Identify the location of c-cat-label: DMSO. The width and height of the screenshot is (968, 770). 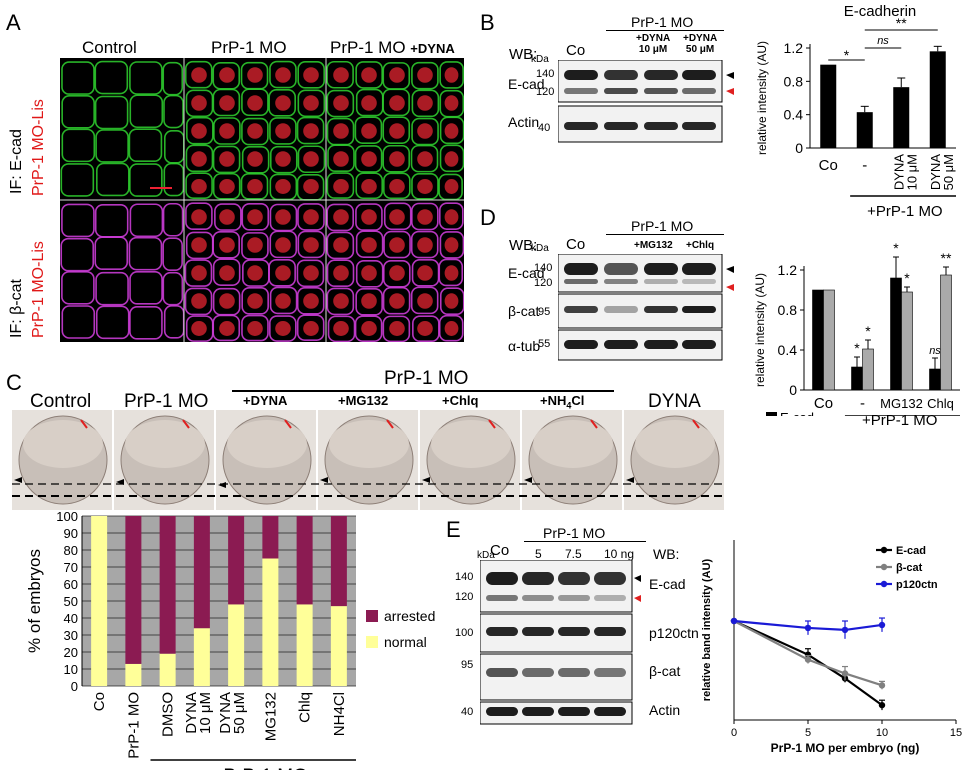
(168, 714).